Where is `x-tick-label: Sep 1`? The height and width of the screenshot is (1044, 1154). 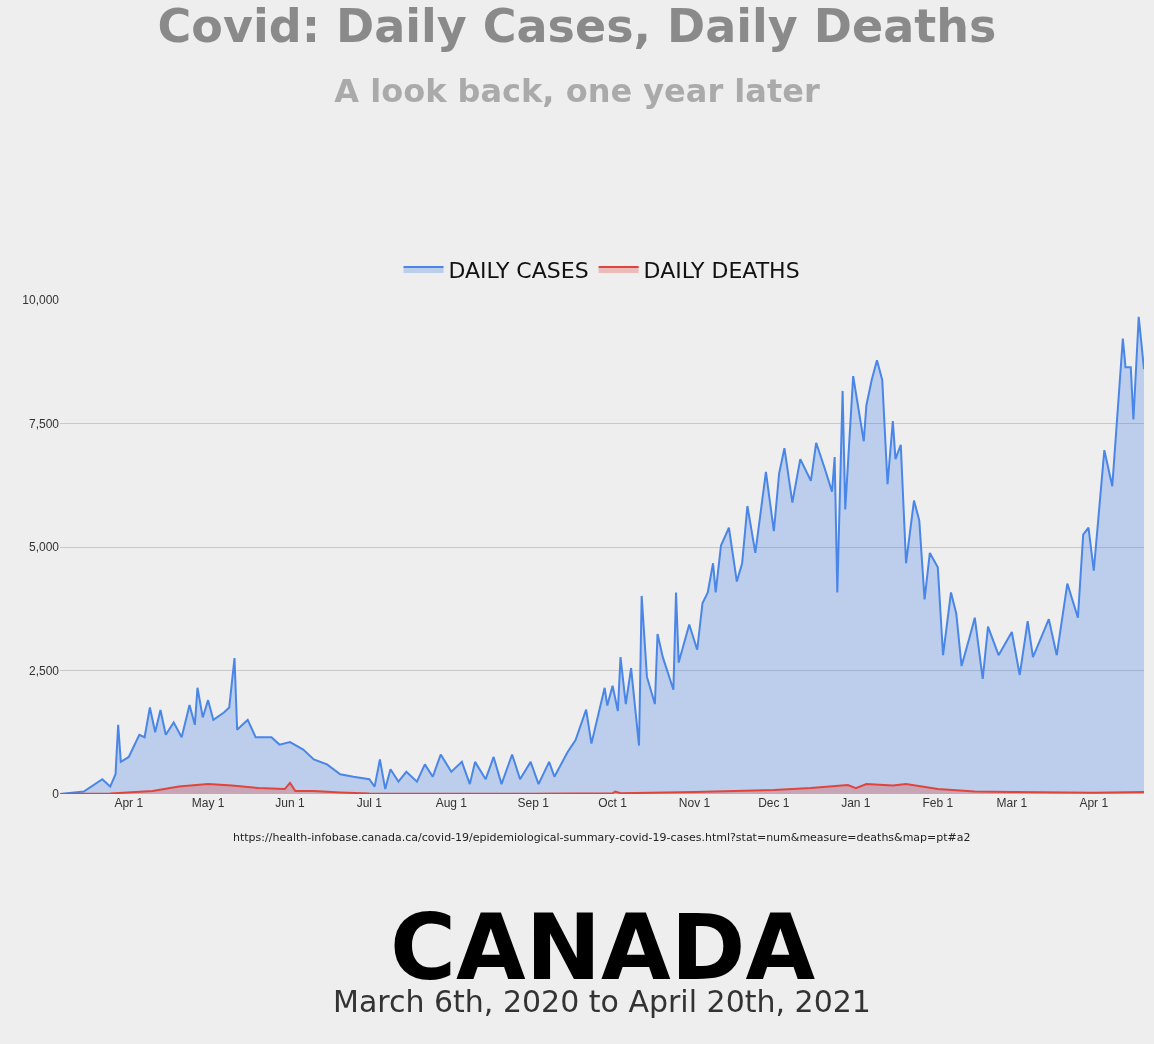 x-tick-label: Sep 1 is located at coordinates (533, 803).